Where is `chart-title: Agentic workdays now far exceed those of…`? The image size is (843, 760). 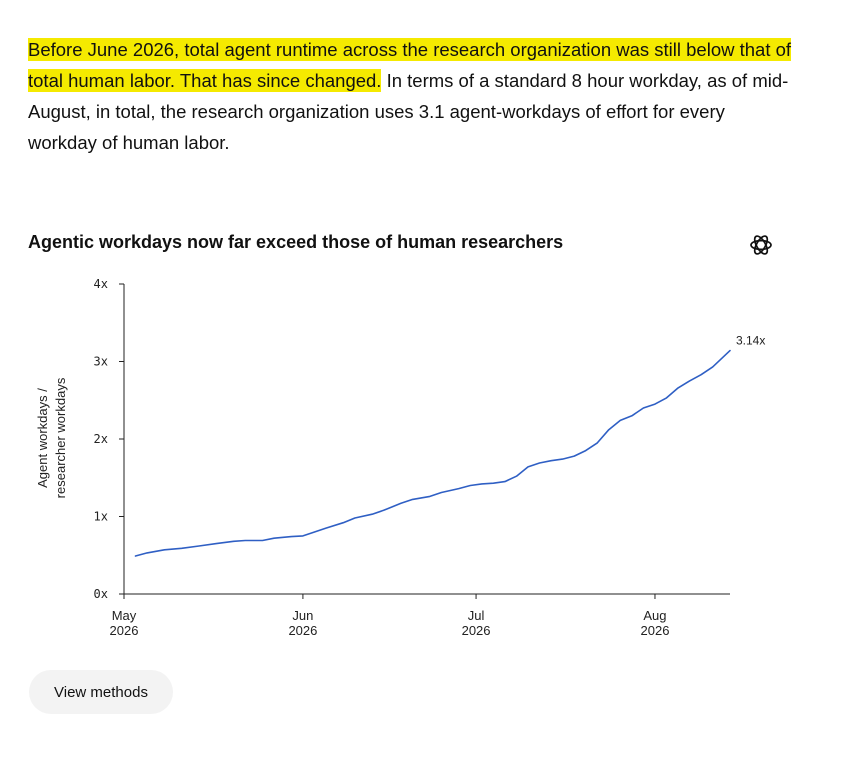 chart-title: Agentic workdays now far exceed those of… is located at coordinates (296, 242).